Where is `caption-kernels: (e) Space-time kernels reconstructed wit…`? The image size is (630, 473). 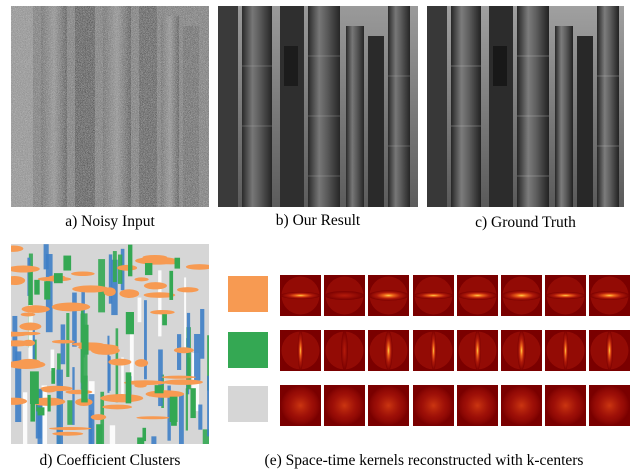
caption-kernels: (e) Space-time kernels reconstructed wit… is located at coordinates (424, 461).